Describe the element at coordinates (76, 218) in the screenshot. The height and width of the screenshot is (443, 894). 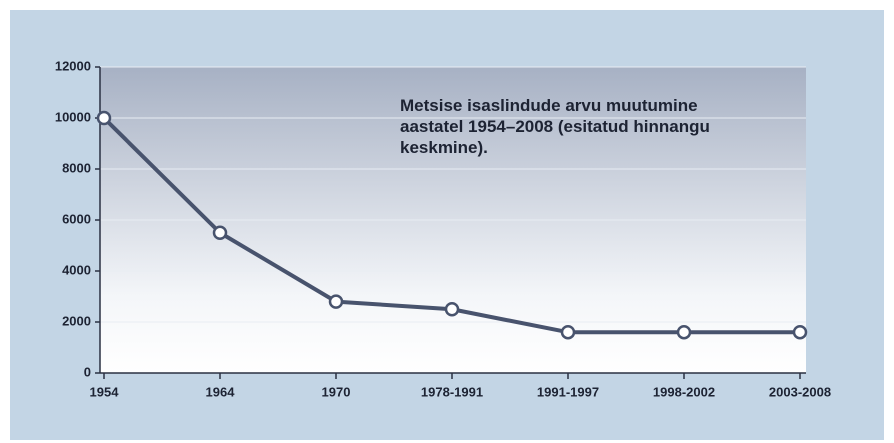
I see `y-tick-label: 6000` at that location.